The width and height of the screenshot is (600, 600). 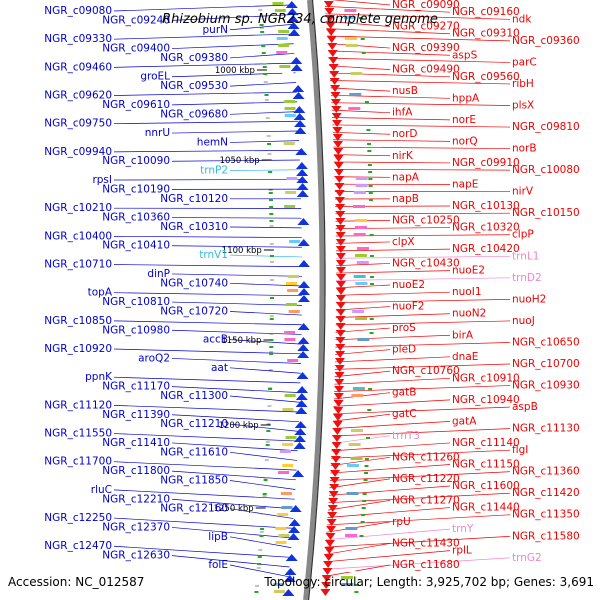 What do you see at coordinates (194, 396) in the screenshot?
I see `gene-label: NGR_c11300` at bounding box center [194, 396].